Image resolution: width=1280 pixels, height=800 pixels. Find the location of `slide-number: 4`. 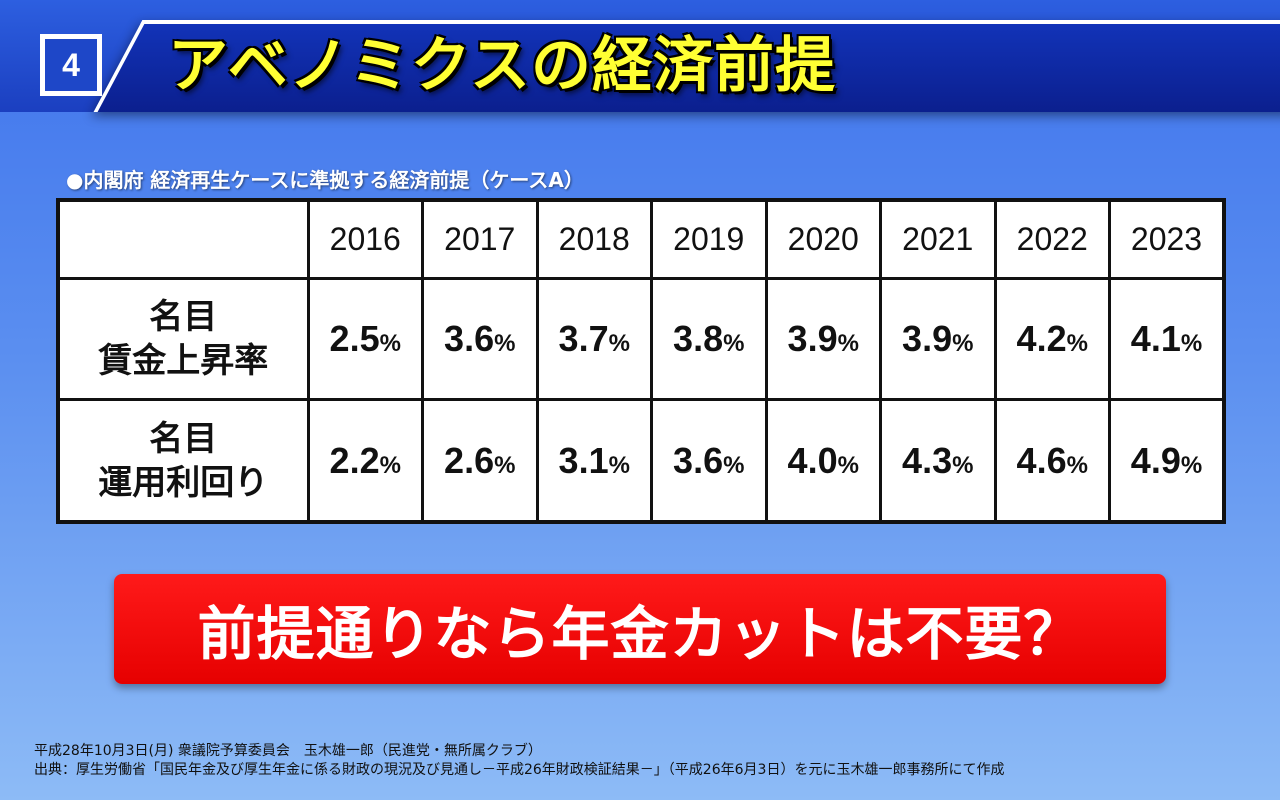

slide-number: 4 is located at coordinates (71, 65).